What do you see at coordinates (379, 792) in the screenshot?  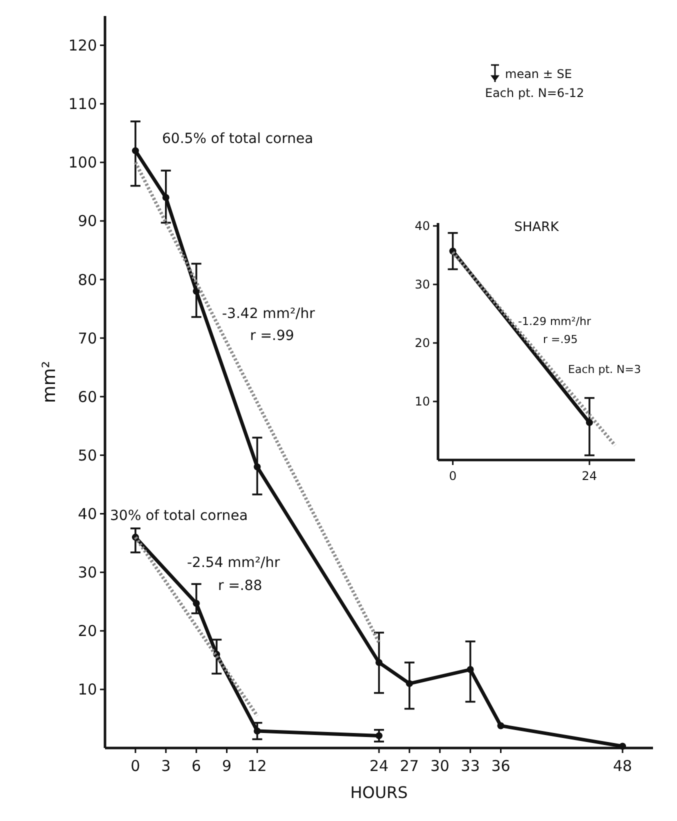 I see `x-axis-title: HOURS` at bounding box center [379, 792].